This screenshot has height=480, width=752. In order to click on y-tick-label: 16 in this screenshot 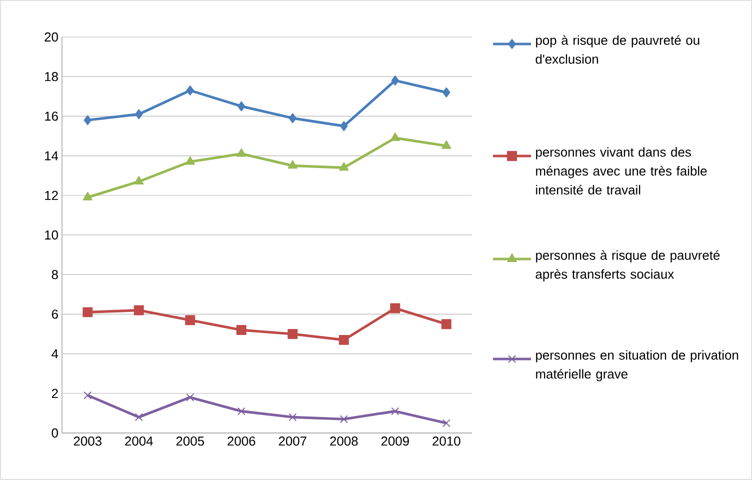, I will do `click(51, 116)`.